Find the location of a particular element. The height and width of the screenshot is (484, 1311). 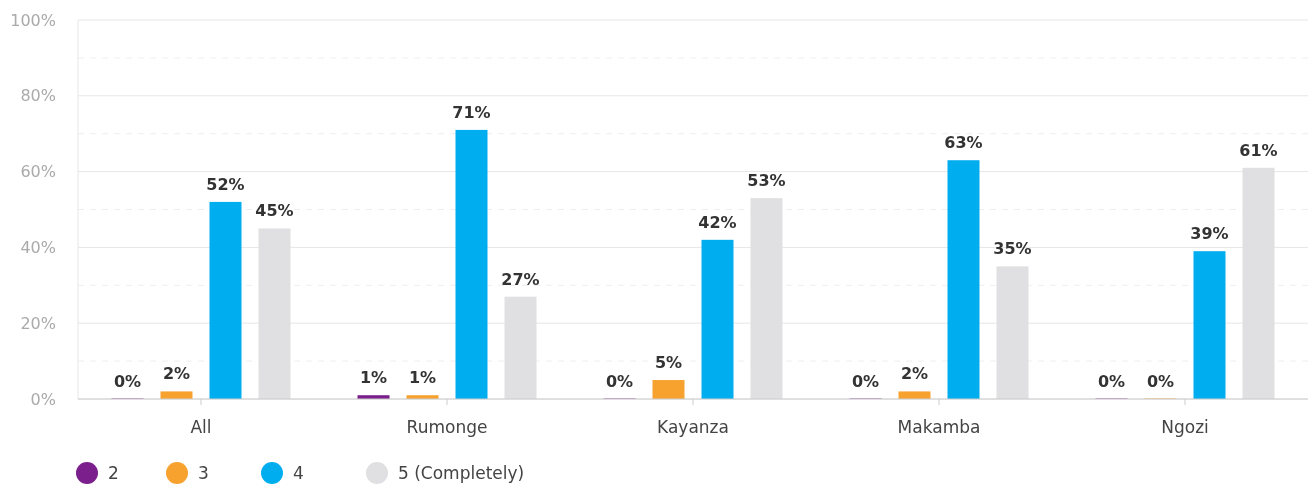

data-label: 5% is located at coordinates (668, 363).